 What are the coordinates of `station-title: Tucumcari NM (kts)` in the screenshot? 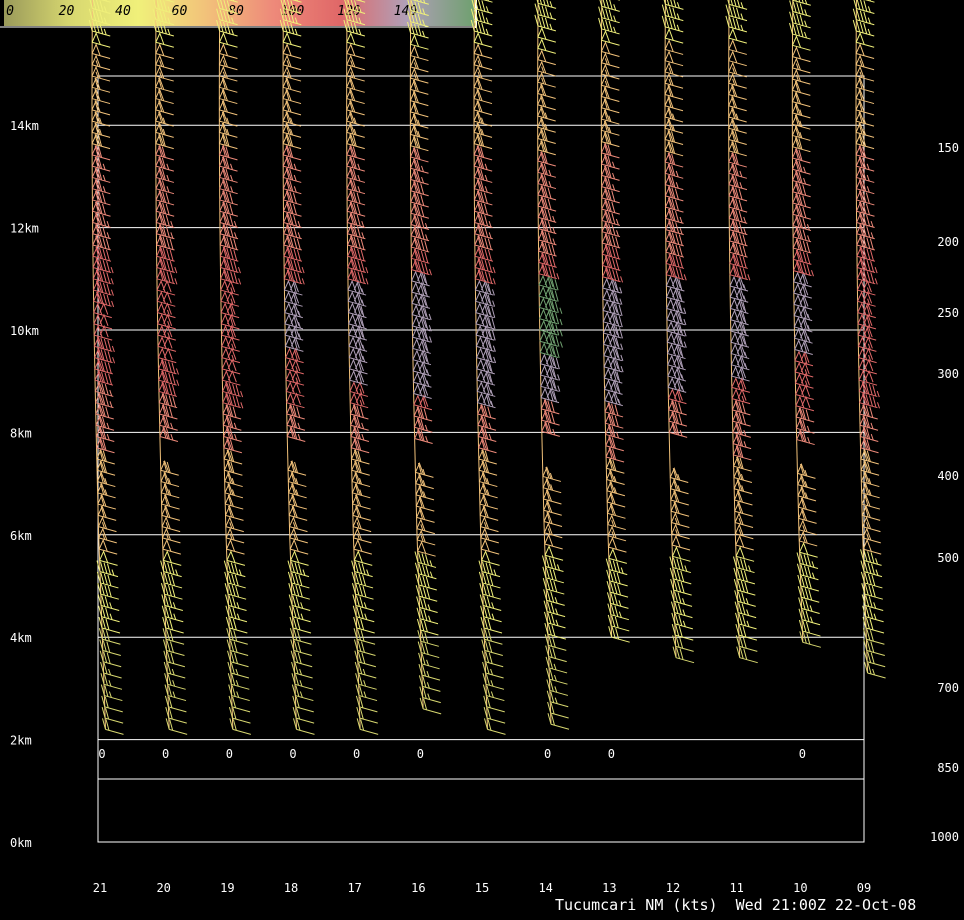 It's located at (636, 905).